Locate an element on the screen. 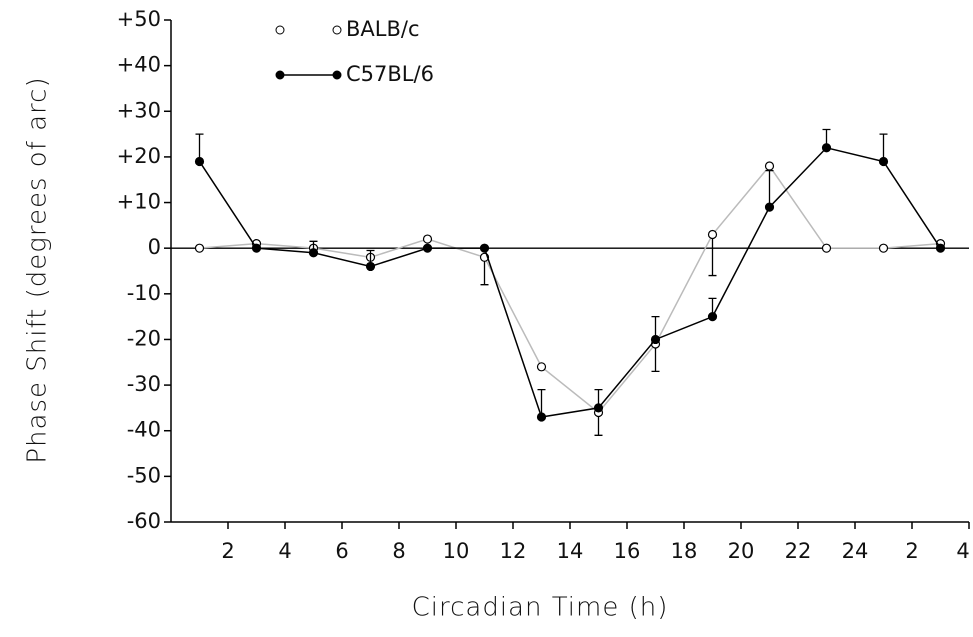 Image resolution: width=973 pixels, height=637 pixels. legend-label: C57BL/6 is located at coordinates (390, 74).